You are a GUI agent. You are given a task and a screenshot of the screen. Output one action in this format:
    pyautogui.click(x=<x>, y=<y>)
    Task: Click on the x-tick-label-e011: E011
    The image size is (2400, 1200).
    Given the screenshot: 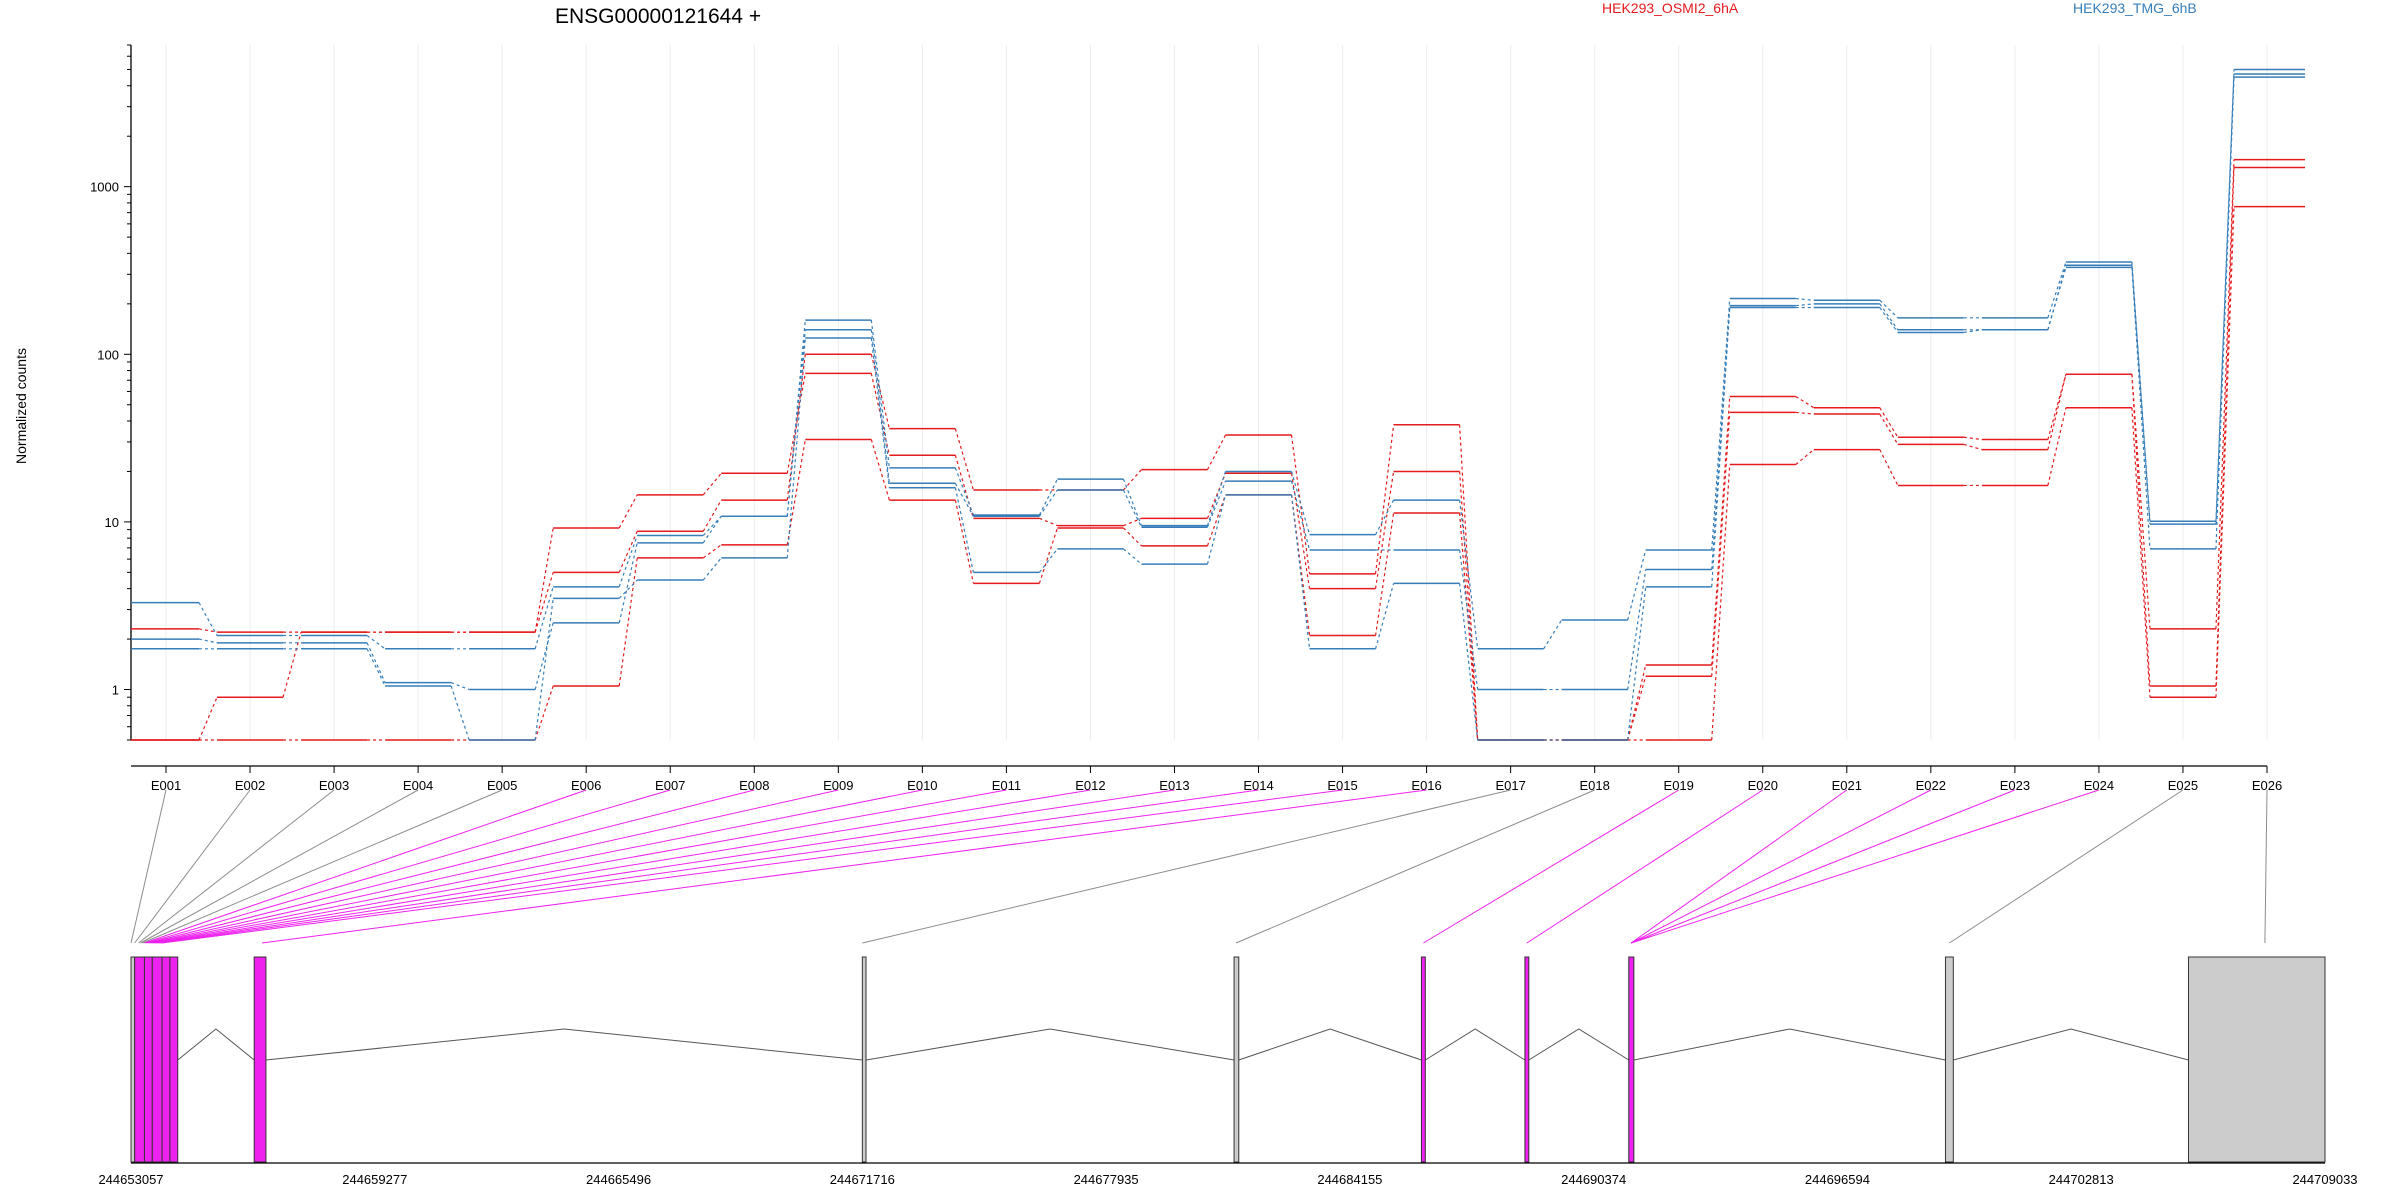 What is the action you would take?
    pyautogui.click(x=1006, y=785)
    